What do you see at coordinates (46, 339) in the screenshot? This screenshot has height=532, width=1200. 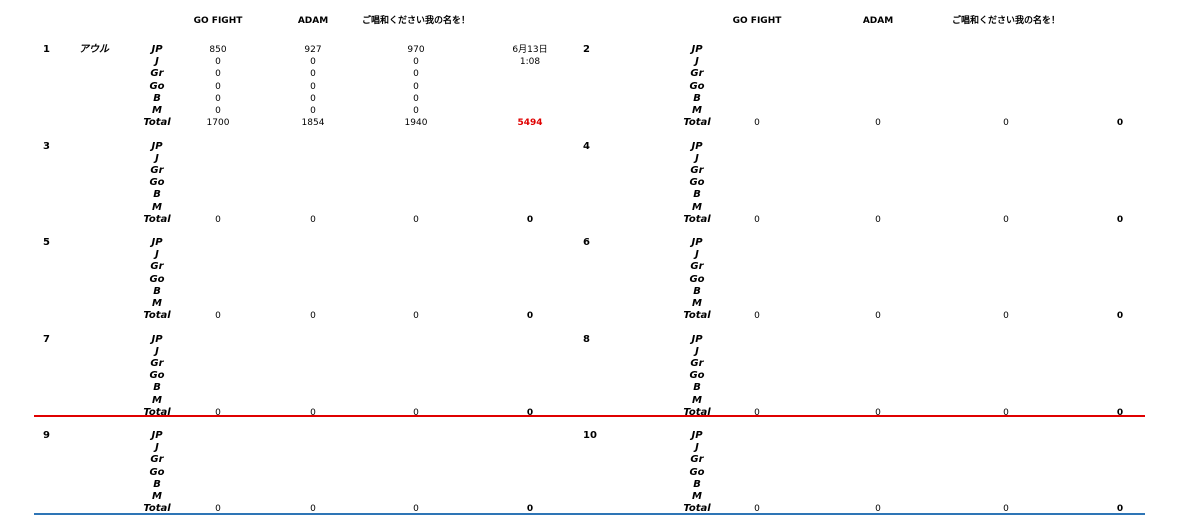 I see `block-number: 7` at bounding box center [46, 339].